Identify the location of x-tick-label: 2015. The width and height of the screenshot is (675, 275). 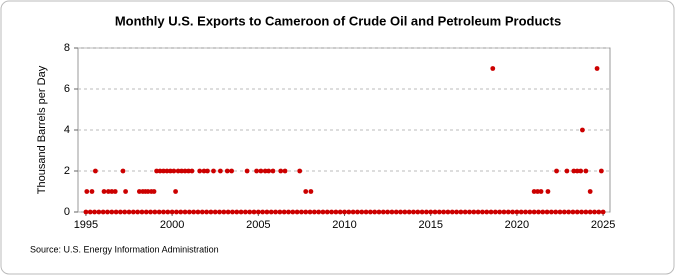
(430, 225).